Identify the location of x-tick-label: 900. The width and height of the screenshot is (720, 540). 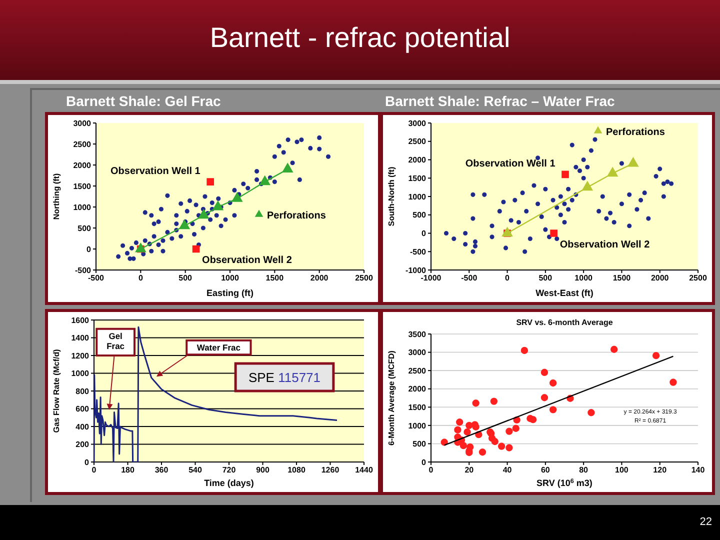
(263, 470).